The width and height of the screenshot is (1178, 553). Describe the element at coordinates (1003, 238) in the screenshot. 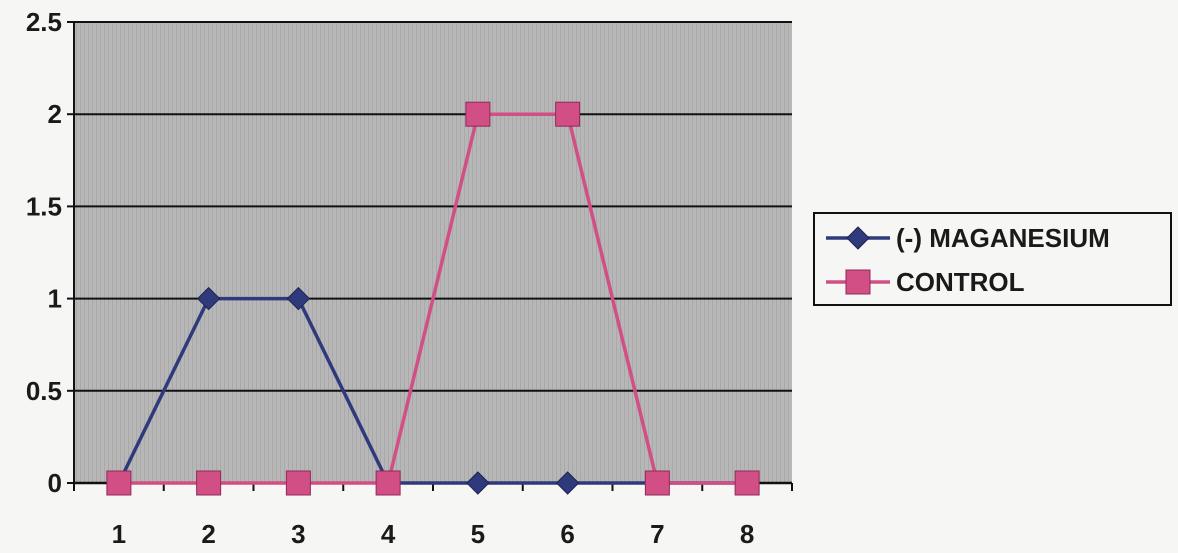

I see `legend-label: (-) MAGANESIUM` at that location.